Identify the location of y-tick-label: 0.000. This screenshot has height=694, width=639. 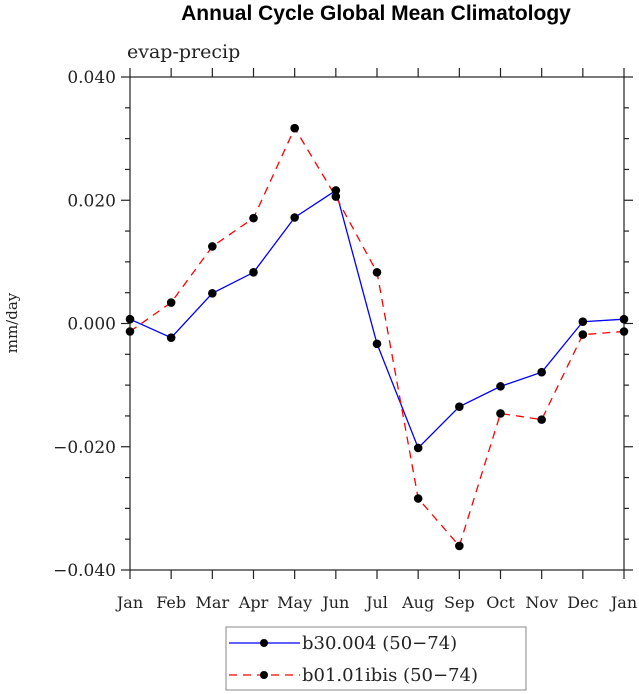
(91, 325).